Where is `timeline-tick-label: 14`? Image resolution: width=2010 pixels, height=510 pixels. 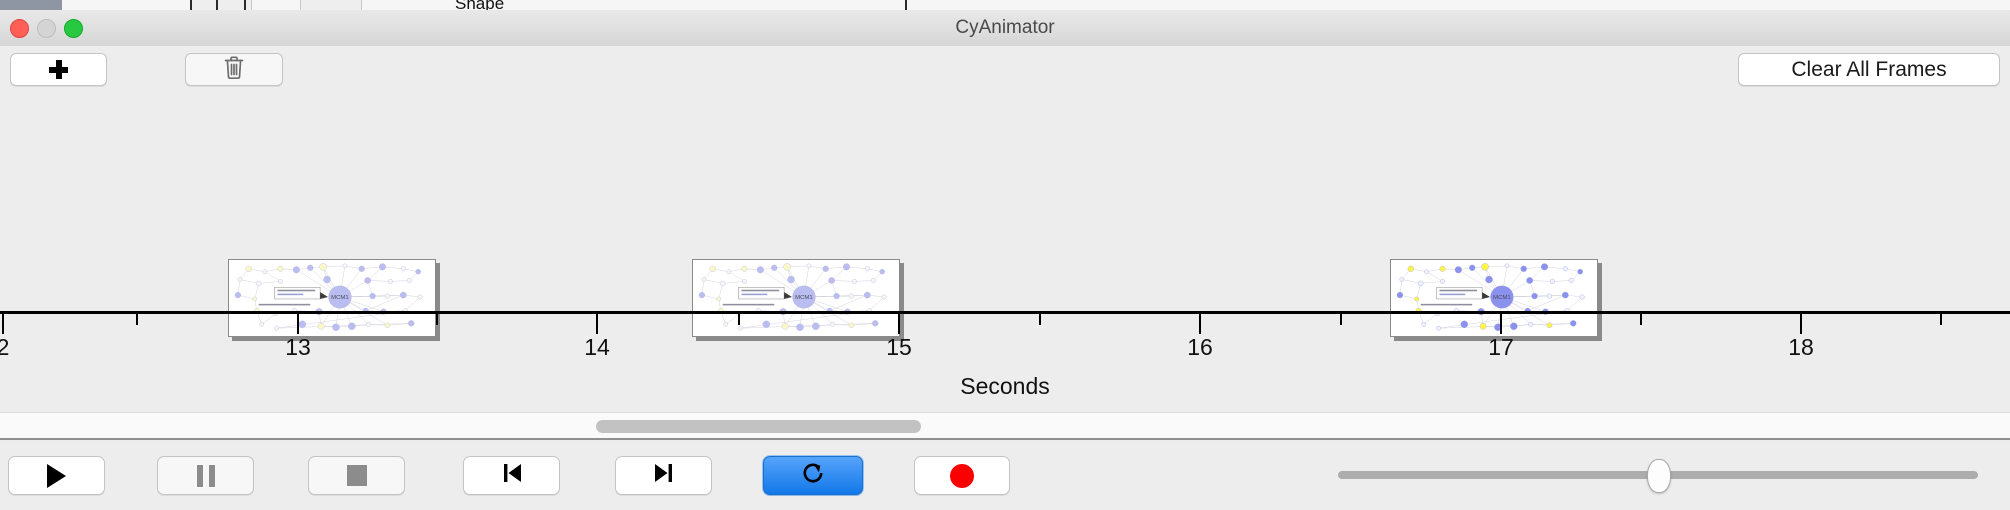
timeline-tick-label: 14 is located at coordinates (597, 347).